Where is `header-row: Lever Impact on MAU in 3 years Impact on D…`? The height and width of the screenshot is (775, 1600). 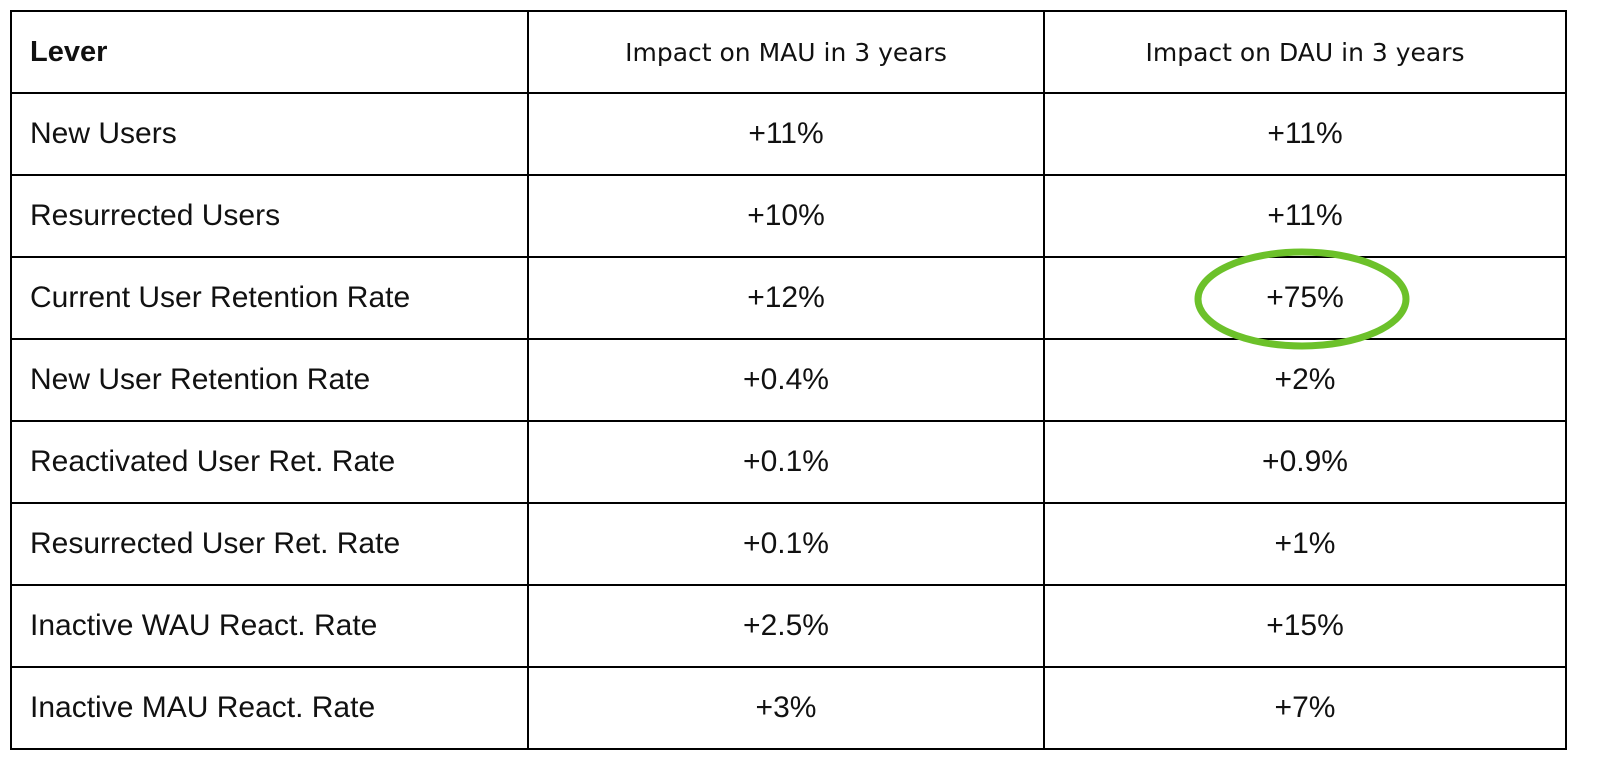 header-row: Lever Impact on MAU in 3 years Impact on D… is located at coordinates (788, 52).